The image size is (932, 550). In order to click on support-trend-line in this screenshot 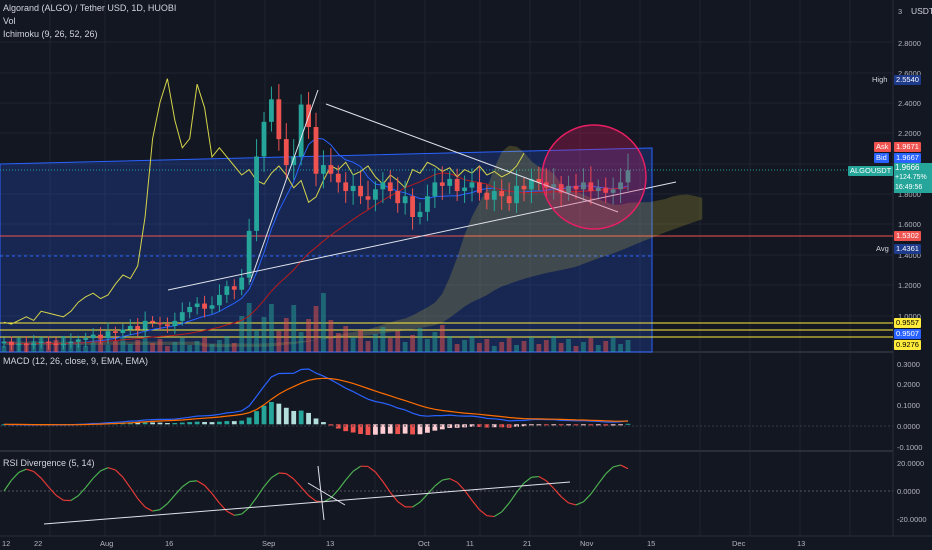, I will do `click(422, 236)`.